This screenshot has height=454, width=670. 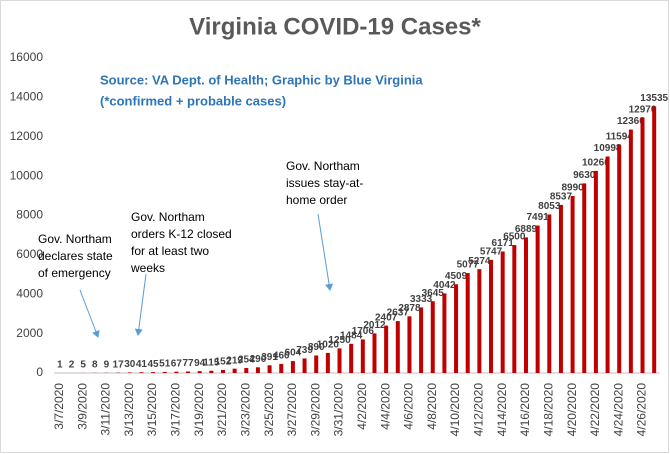 What do you see at coordinates (245, 410) in the screenshot?
I see `x-tick-label: 3/23/2020` at bounding box center [245, 410].